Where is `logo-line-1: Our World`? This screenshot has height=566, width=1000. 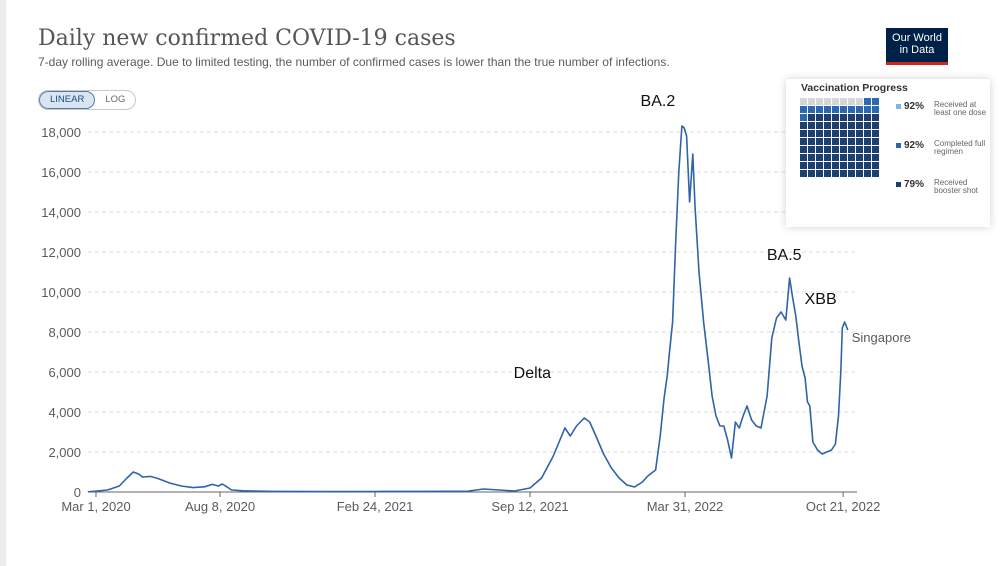
logo-line-1: Our World is located at coordinates (917, 38).